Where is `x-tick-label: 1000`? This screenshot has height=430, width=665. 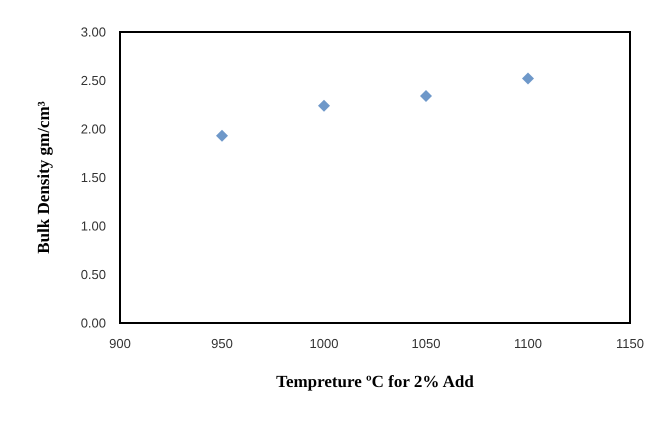 x-tick-label: 1000 is located at coordinates (324, 343).